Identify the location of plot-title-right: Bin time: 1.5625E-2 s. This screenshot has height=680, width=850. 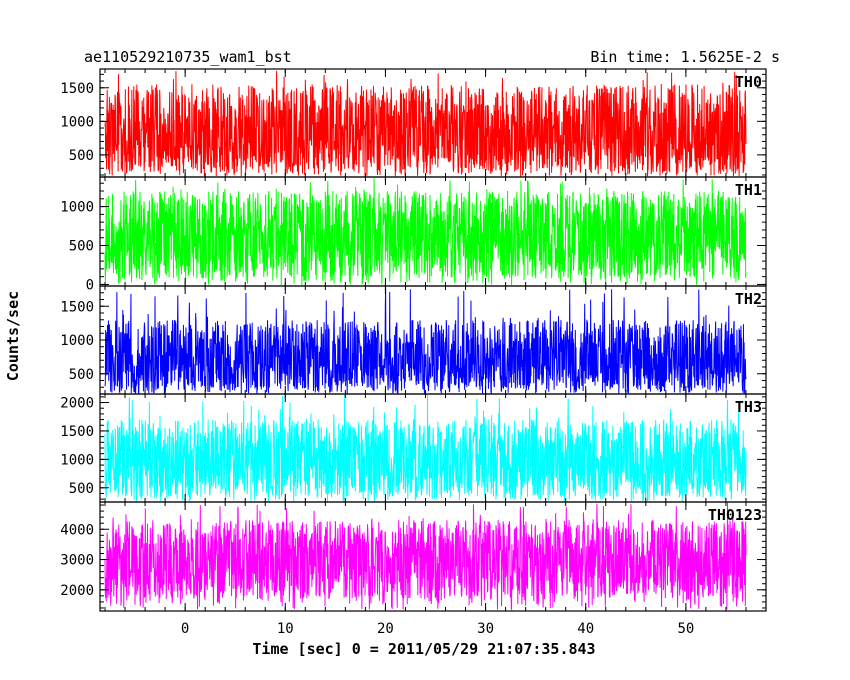
(685, 57).